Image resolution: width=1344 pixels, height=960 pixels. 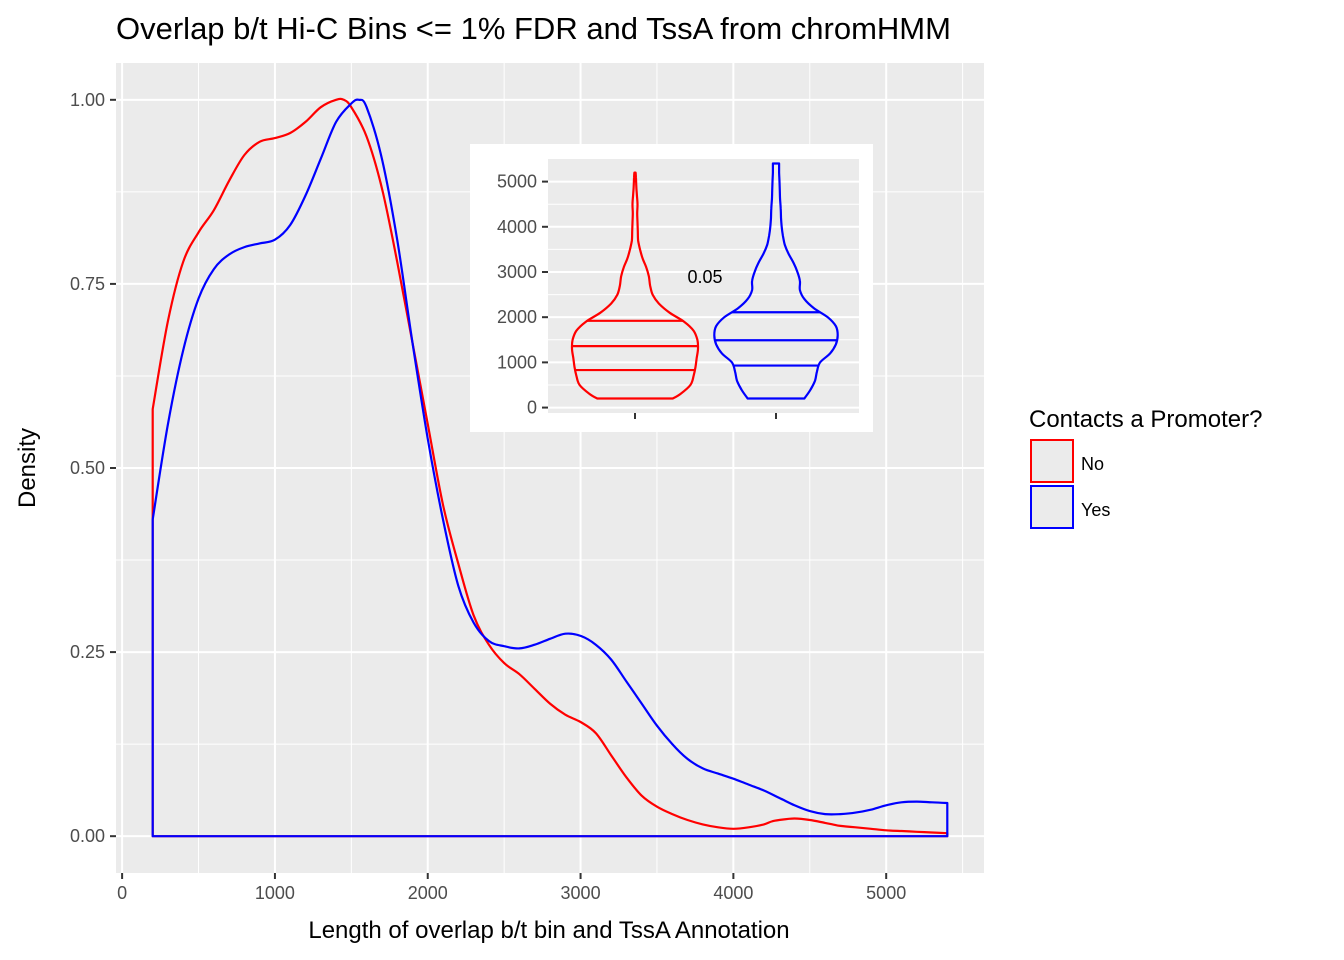 I want to click on legend-key-no, so click(x=1052, y=461).